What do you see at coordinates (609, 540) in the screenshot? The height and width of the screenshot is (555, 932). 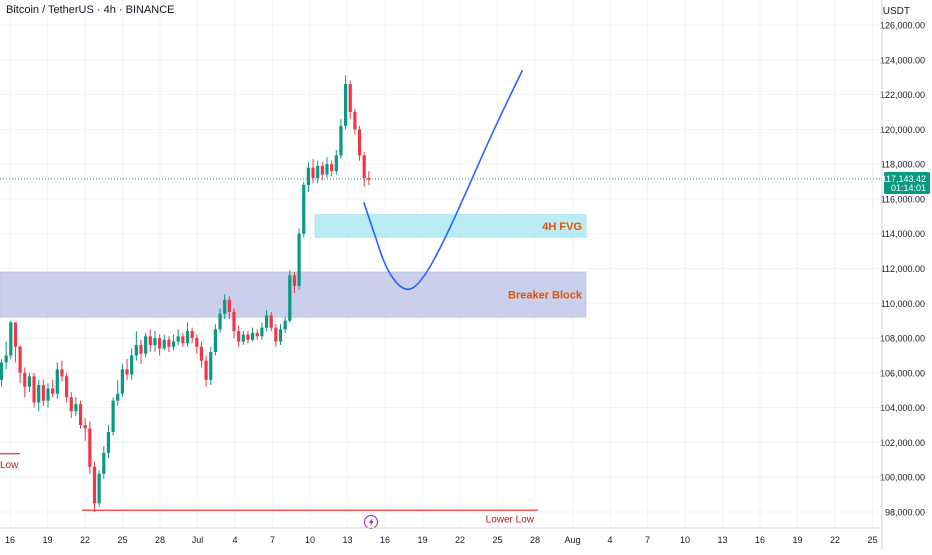 I see `x-tick-label: 4` at bounding box center [609, 540].